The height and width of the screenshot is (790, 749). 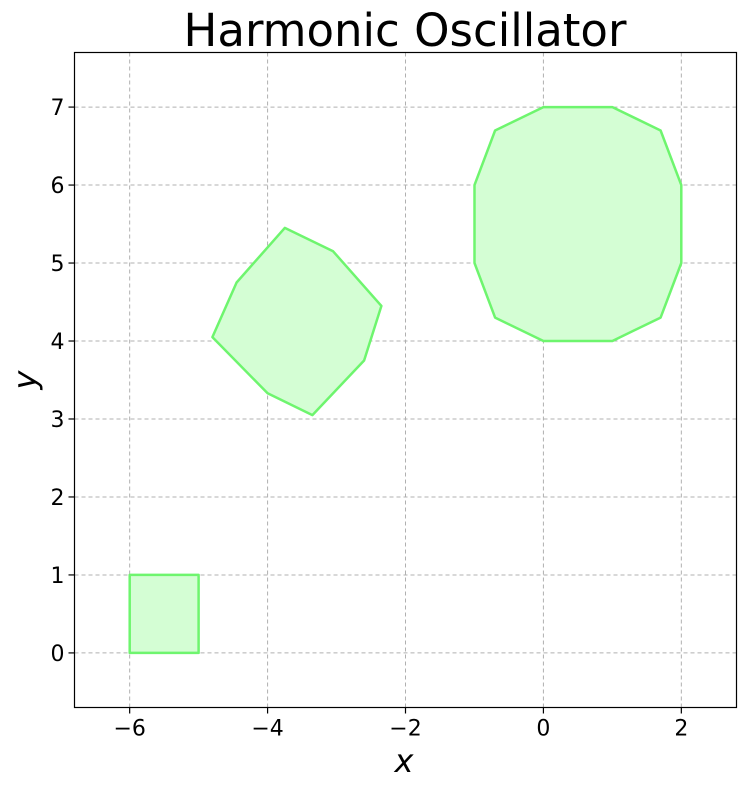 What do you see at coordinates (543, 729) in the screenshot?
I see `x-tick-label: 0` at bounding box center [543, 729].